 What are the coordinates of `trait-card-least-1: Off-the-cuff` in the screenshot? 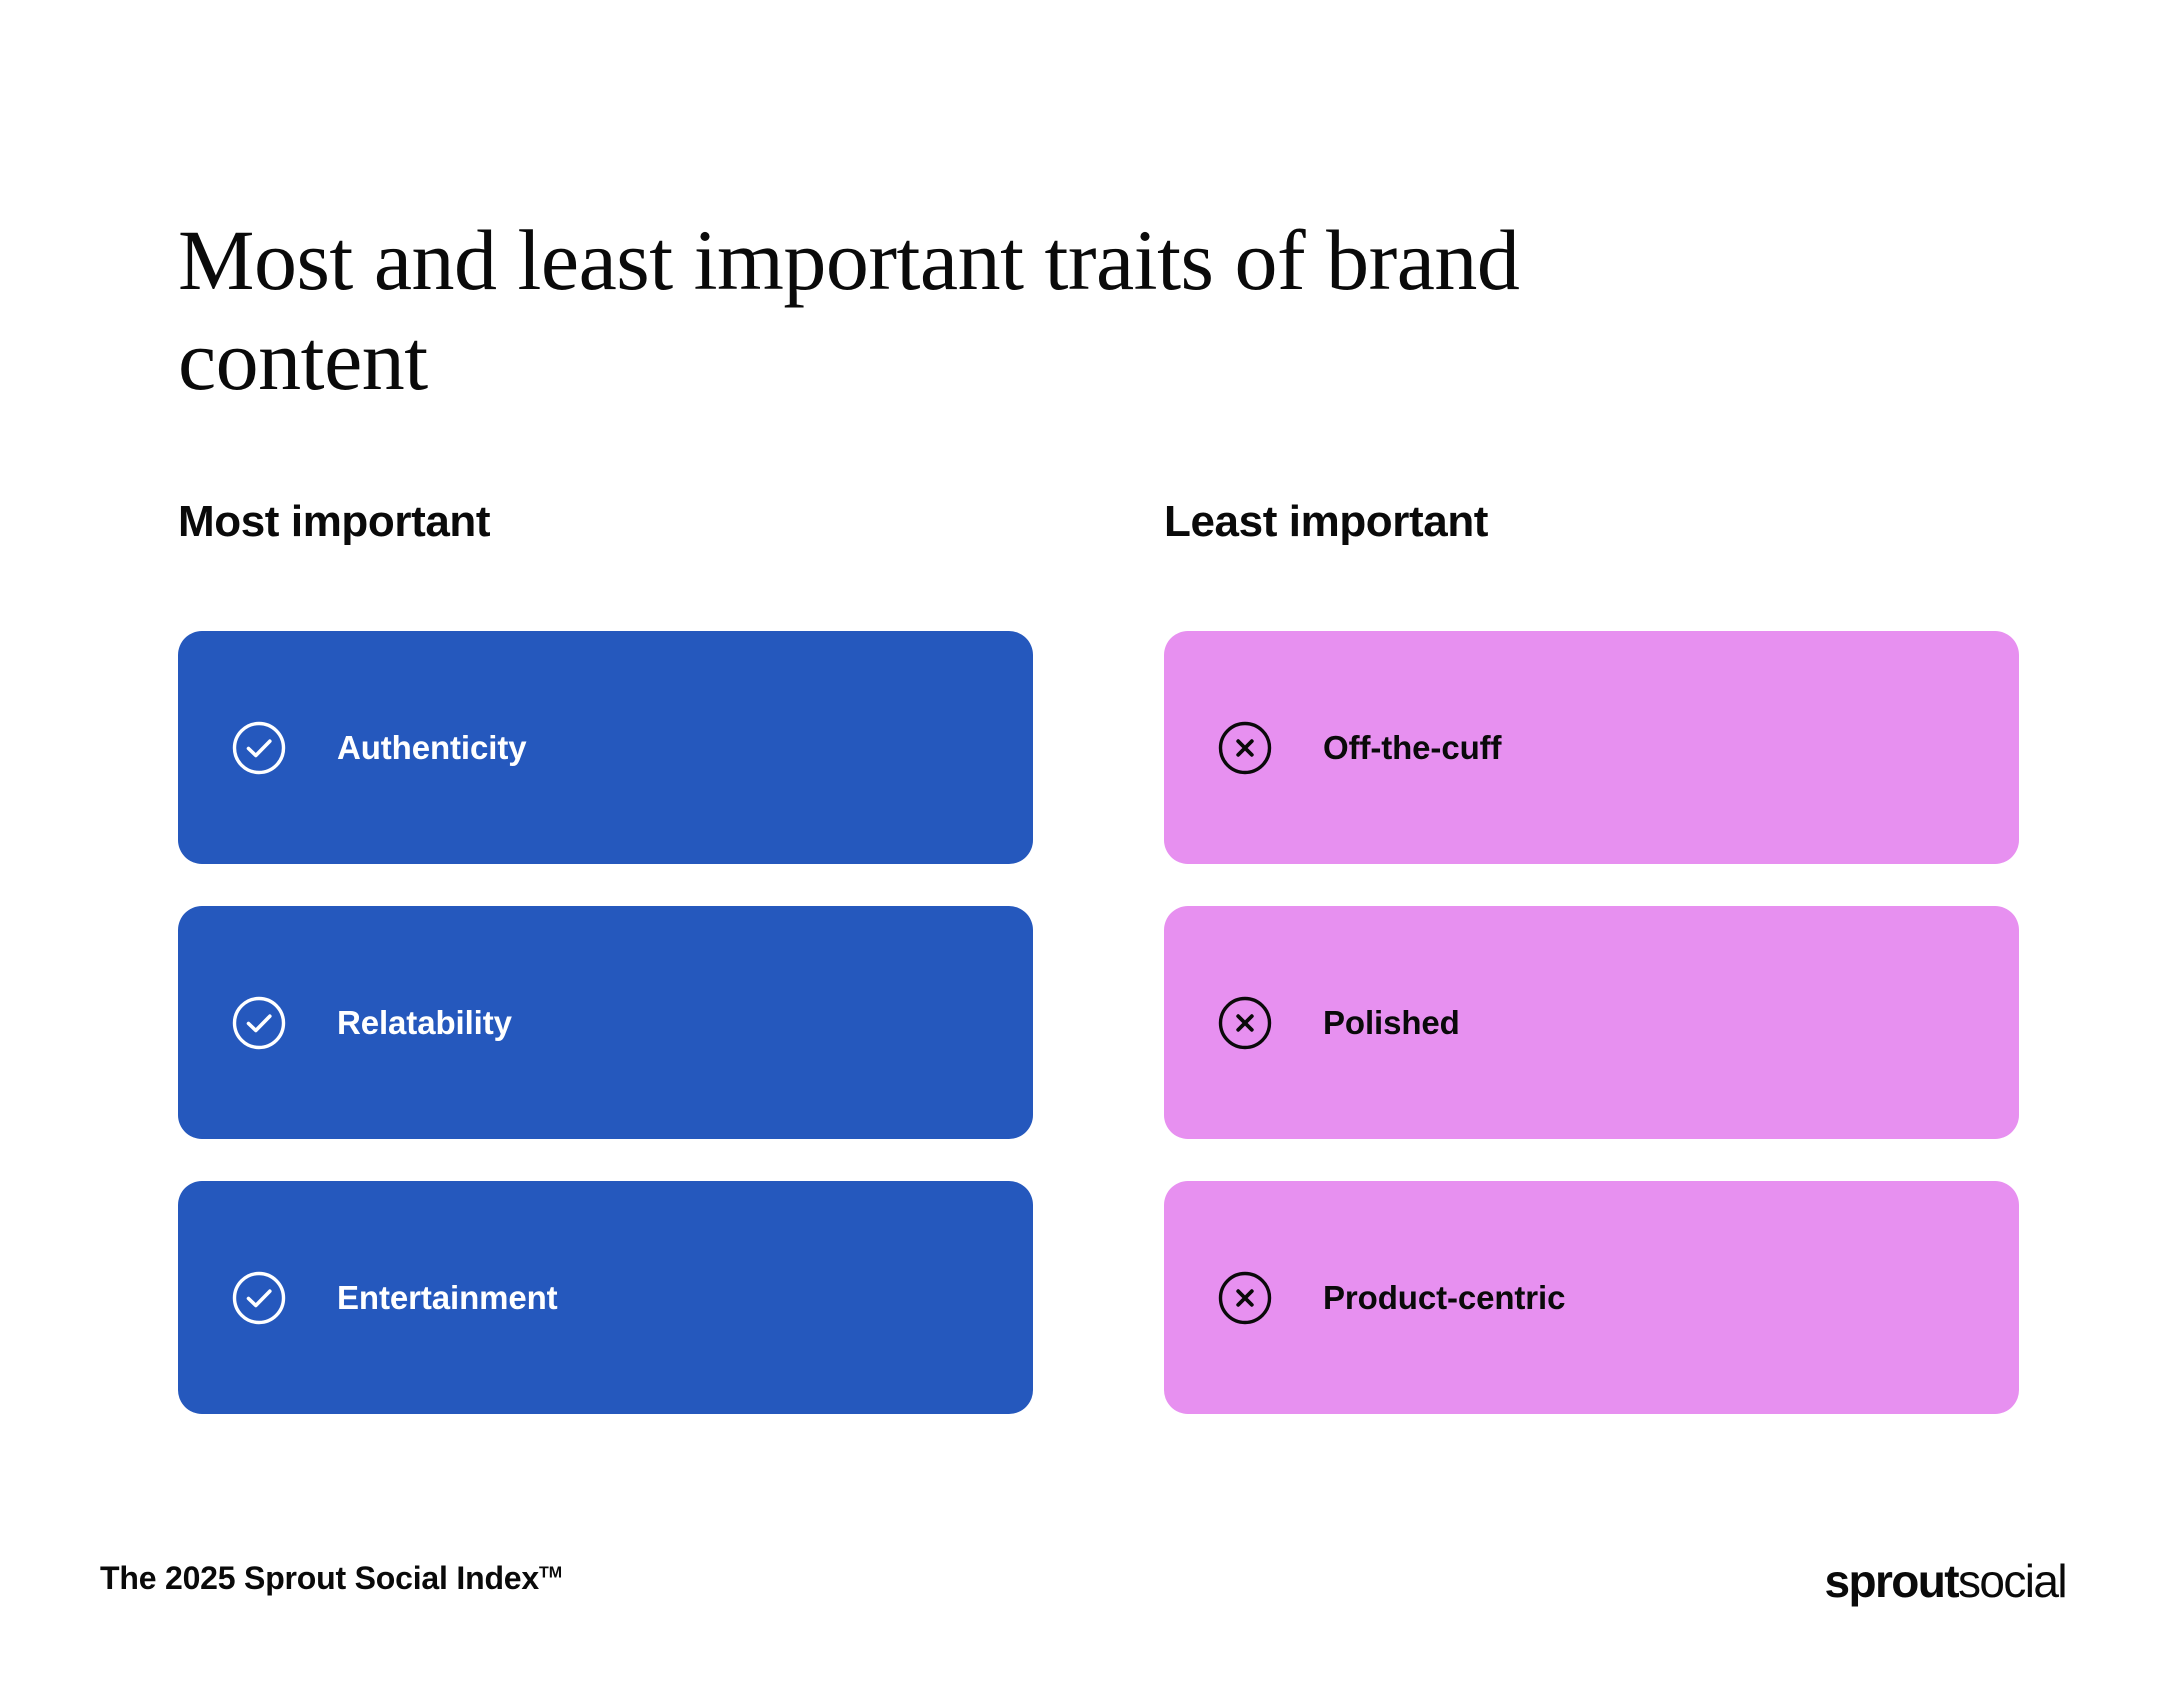 It's located at (1591, 747).